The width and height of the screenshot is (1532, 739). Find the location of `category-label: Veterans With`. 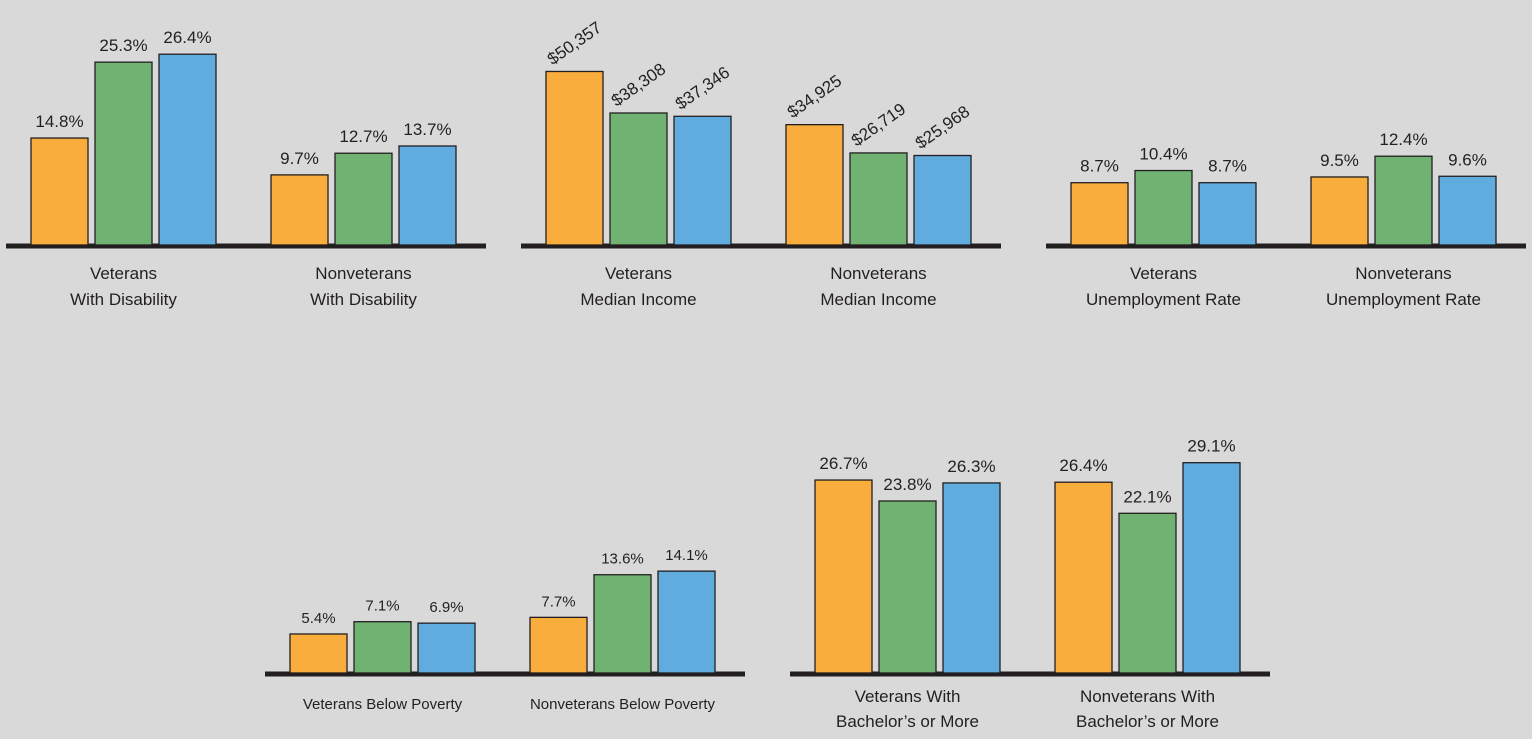

category-label: Veterans With is located at coordinates (908, 696).